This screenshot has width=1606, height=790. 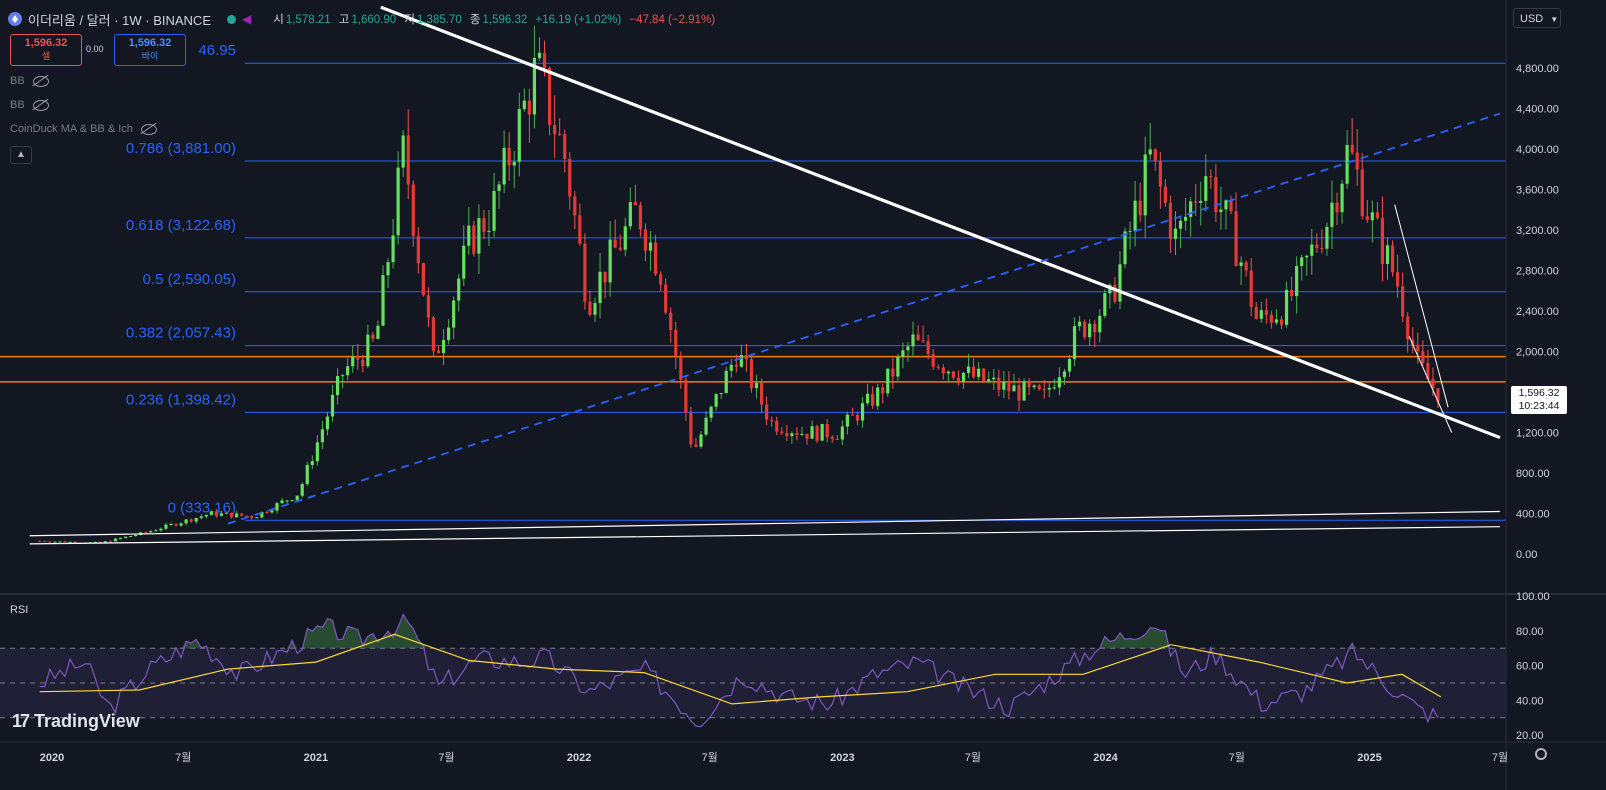 What do you see at coordinates (578, 20) in the screenshot?
I see `change-value: +16.19 (+1.02%)` at bounding box center [578, 20].